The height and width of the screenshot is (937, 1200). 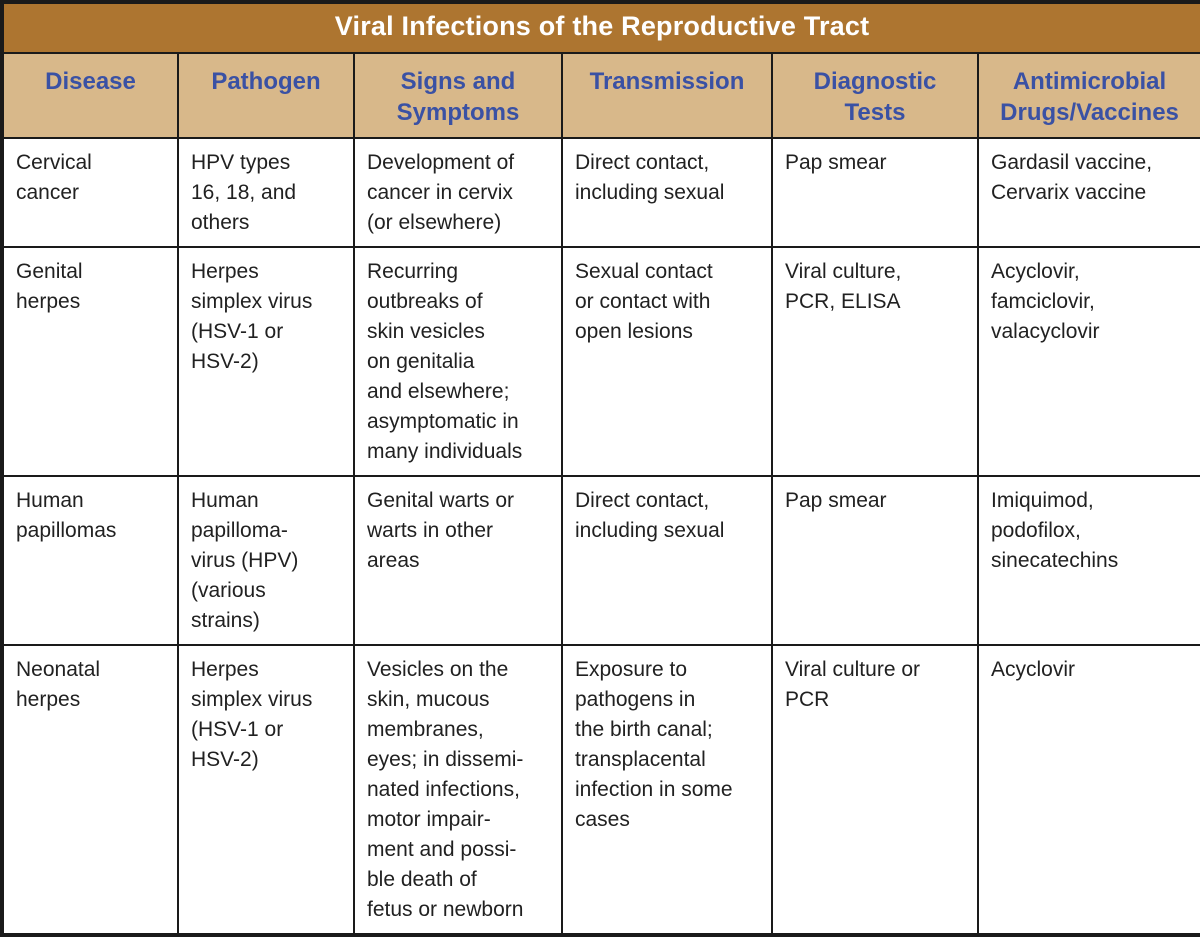 What do you see at coordinates (1088, 95) in the screenshot?
I see `column-header-drugs-vaccines: Antimicrobial Drugs/Vaccines` at bounding box center [1088, 95].